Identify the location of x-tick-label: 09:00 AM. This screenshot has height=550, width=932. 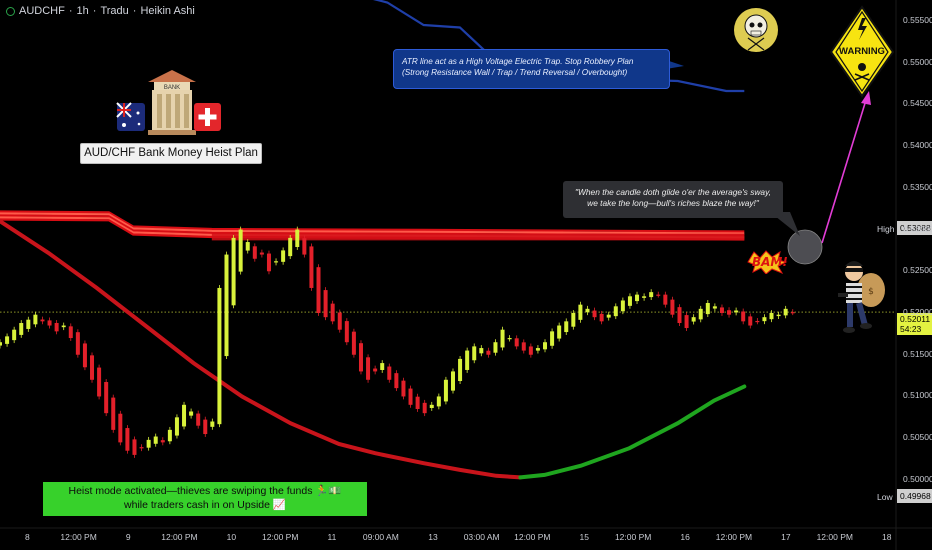
(380, 537).